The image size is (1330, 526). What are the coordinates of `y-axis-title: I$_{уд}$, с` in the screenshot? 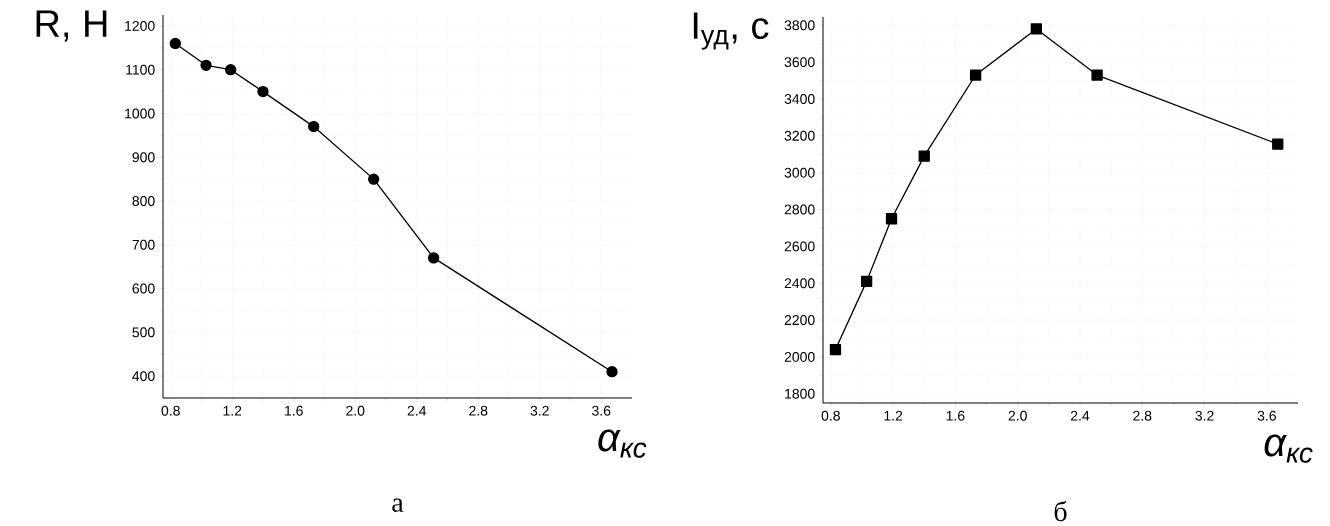 It's located at (731, 31).